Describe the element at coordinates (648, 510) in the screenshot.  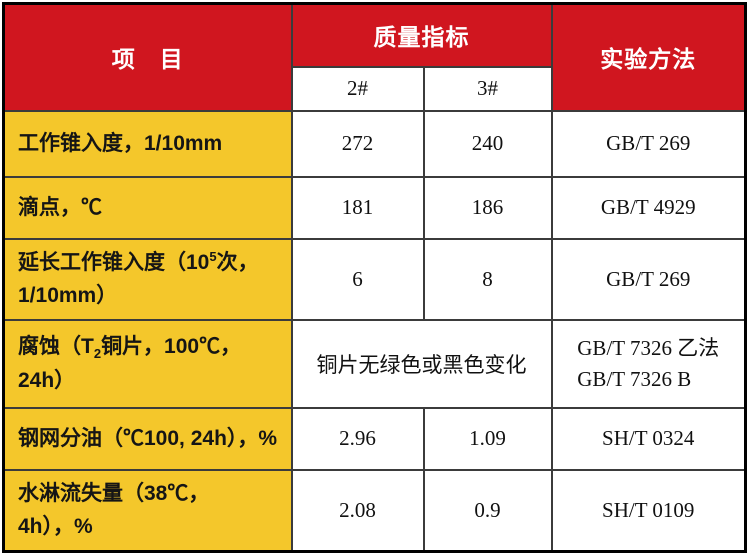
I see `test-method: SH/T 0109` at that location.